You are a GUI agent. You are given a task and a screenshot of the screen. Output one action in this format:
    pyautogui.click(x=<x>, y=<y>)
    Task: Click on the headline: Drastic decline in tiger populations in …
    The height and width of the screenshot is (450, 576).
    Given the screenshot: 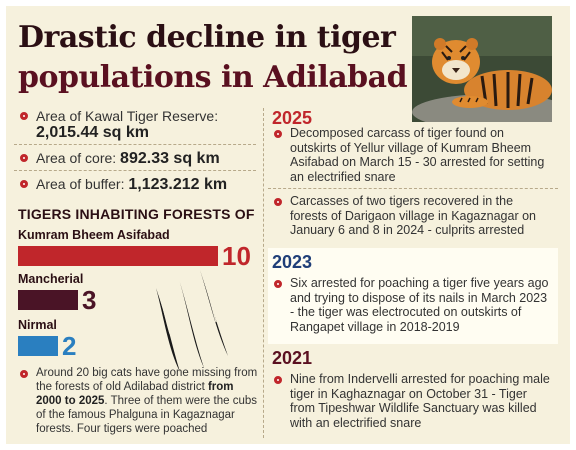 What is the action you would take?
    pyautogui.click(x=213, y=58)
    